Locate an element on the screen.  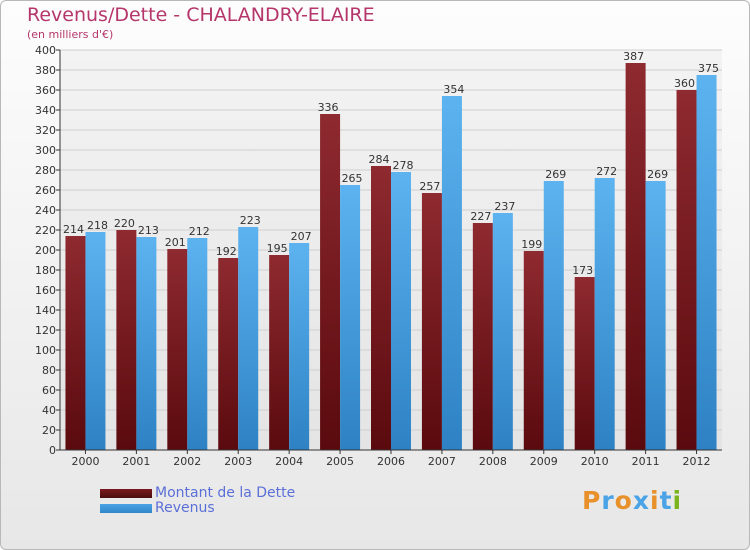
data-label: 220 is located at coordinates (124, 223).